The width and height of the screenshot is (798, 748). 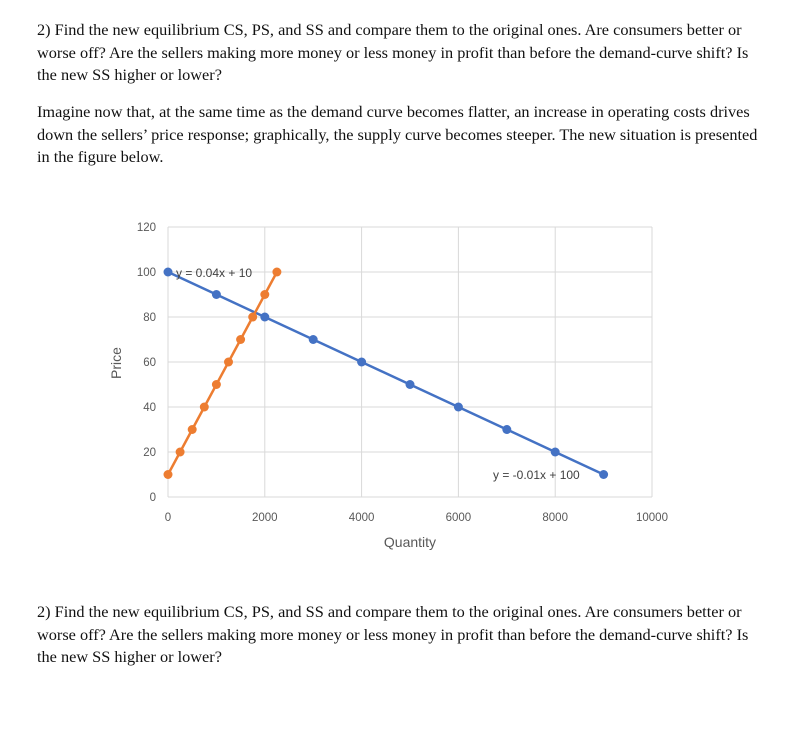 What do you see at coordinates (214, 273) in the screenshot?
I see `supply-trendline-label: y = 0.04x + 10` at bounding box center [214, 273].